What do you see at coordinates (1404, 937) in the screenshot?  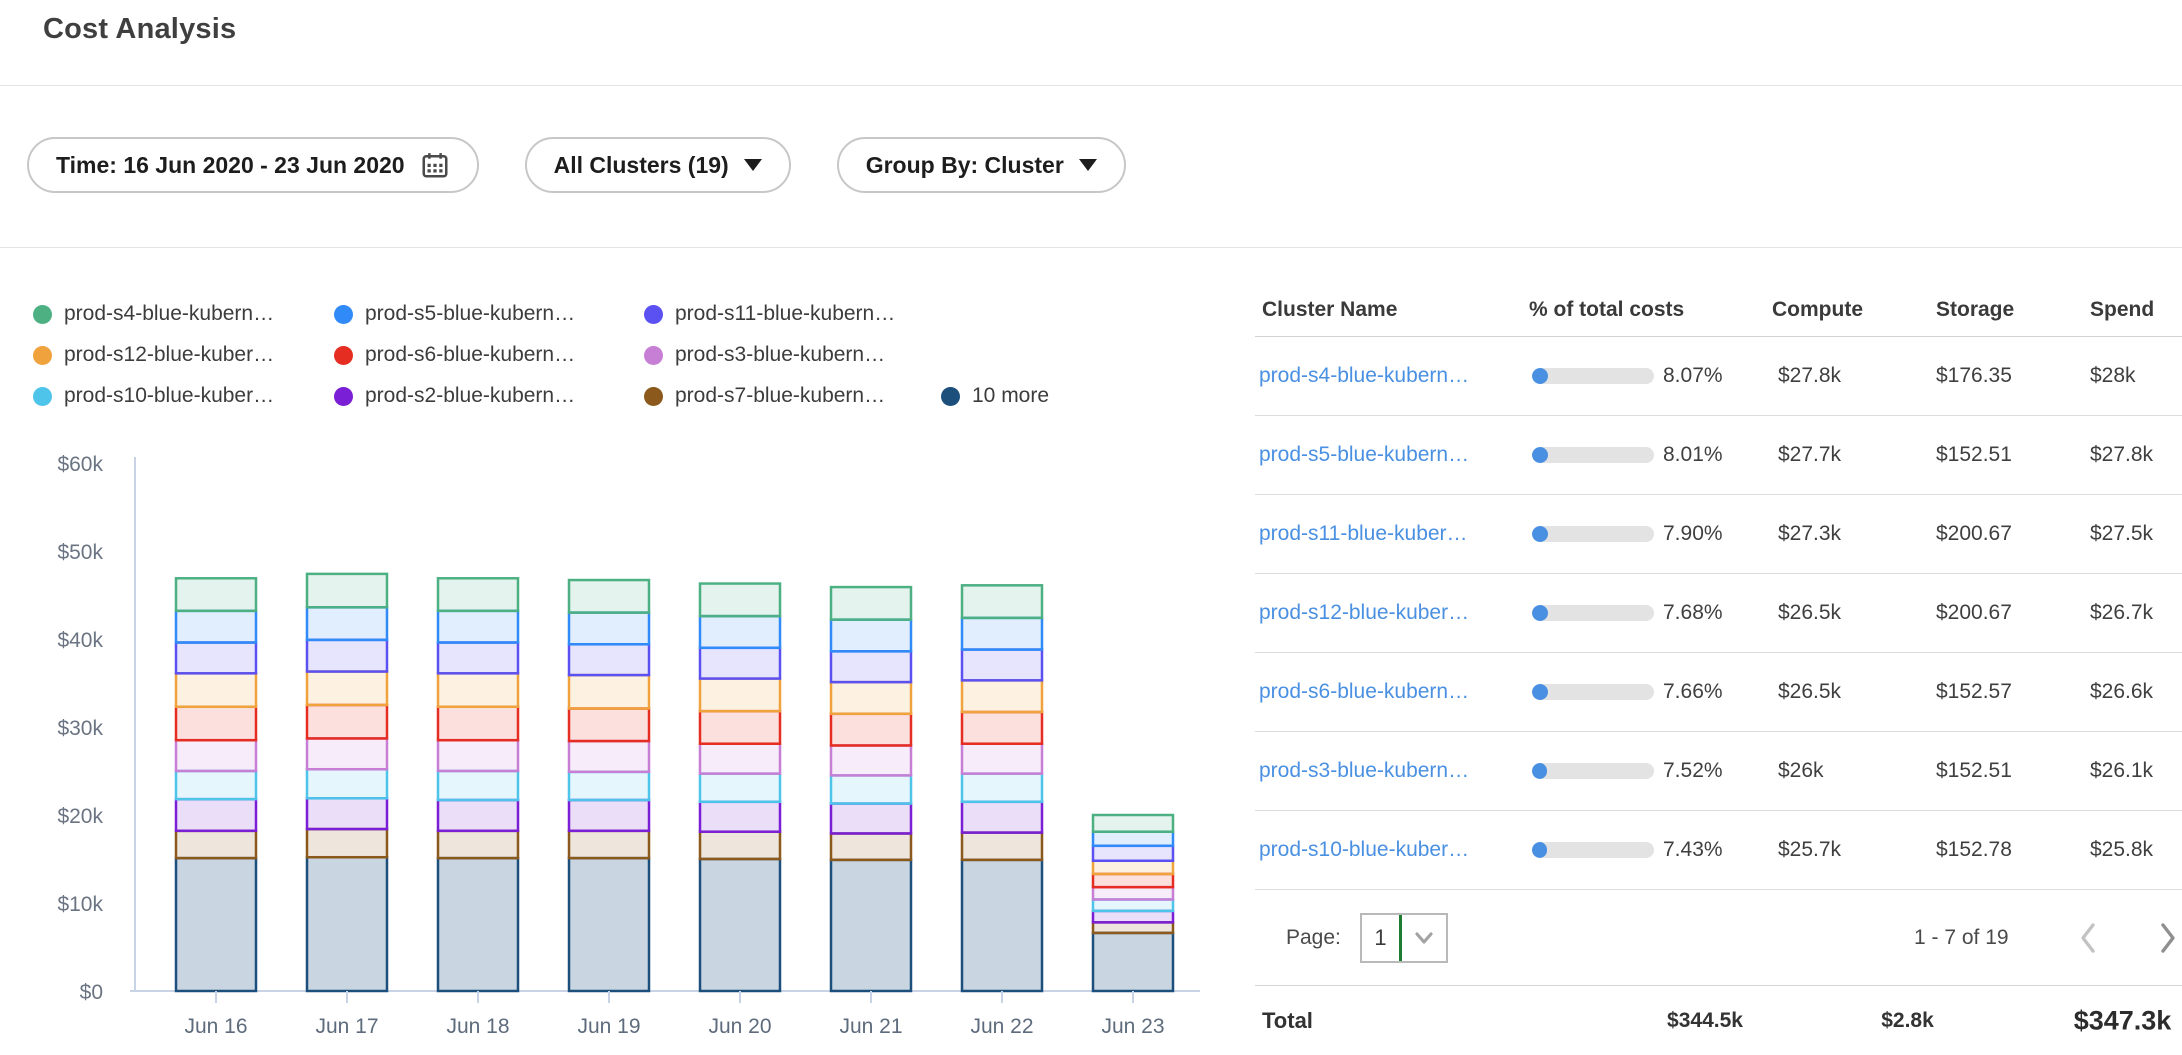 I see `page-select: 1` at bounding box center [1404, 937].